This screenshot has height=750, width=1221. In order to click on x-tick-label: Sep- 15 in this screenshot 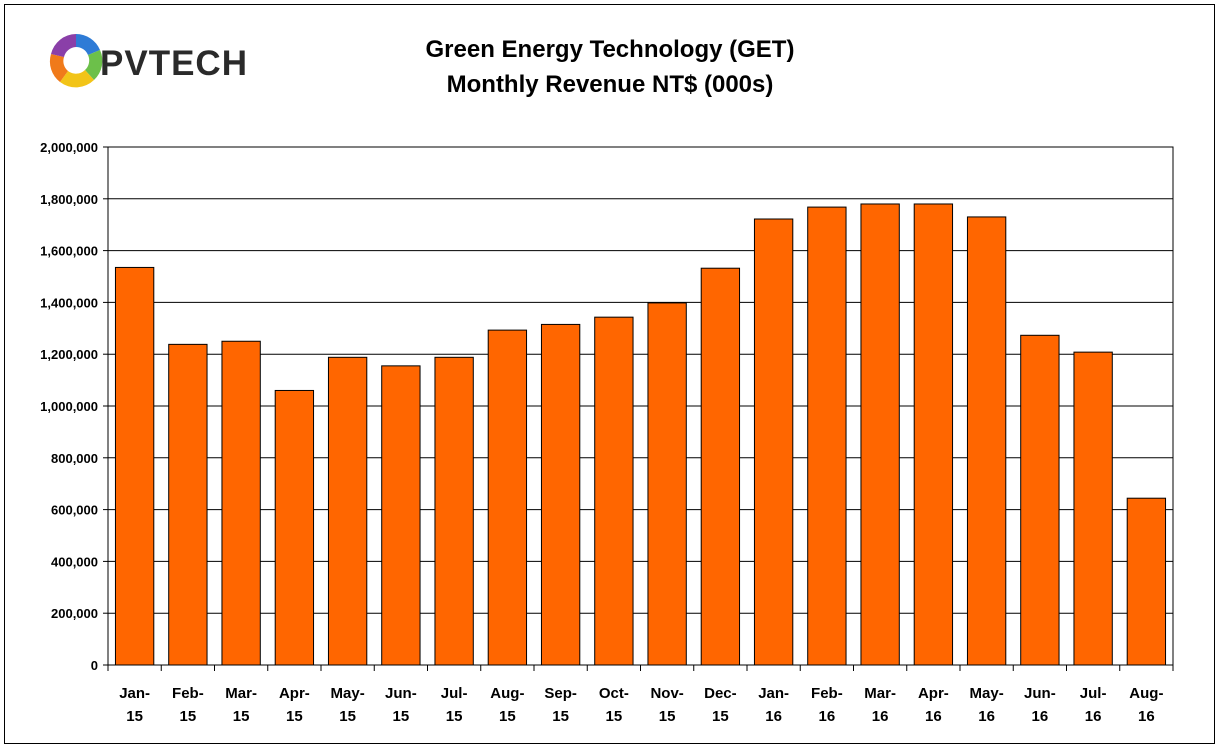, I will do `click(560, 705)`.